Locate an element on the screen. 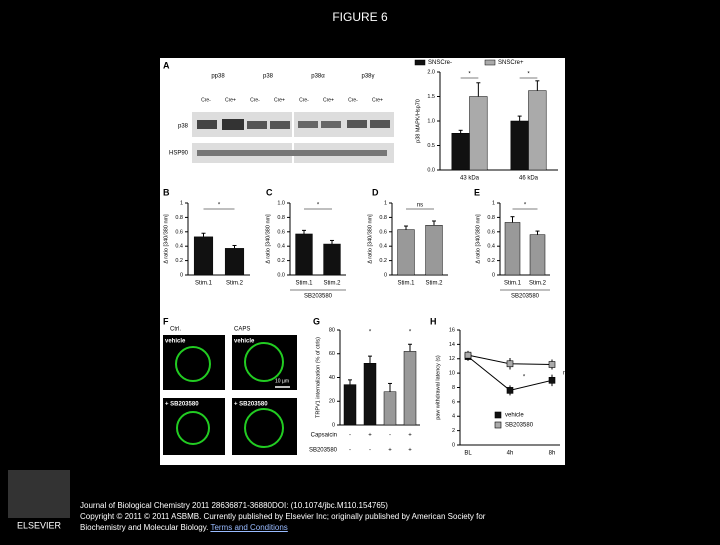 This screenshot has height=545, width=720. y-tick-label: 1.5 is located at coordinates (431, 97).